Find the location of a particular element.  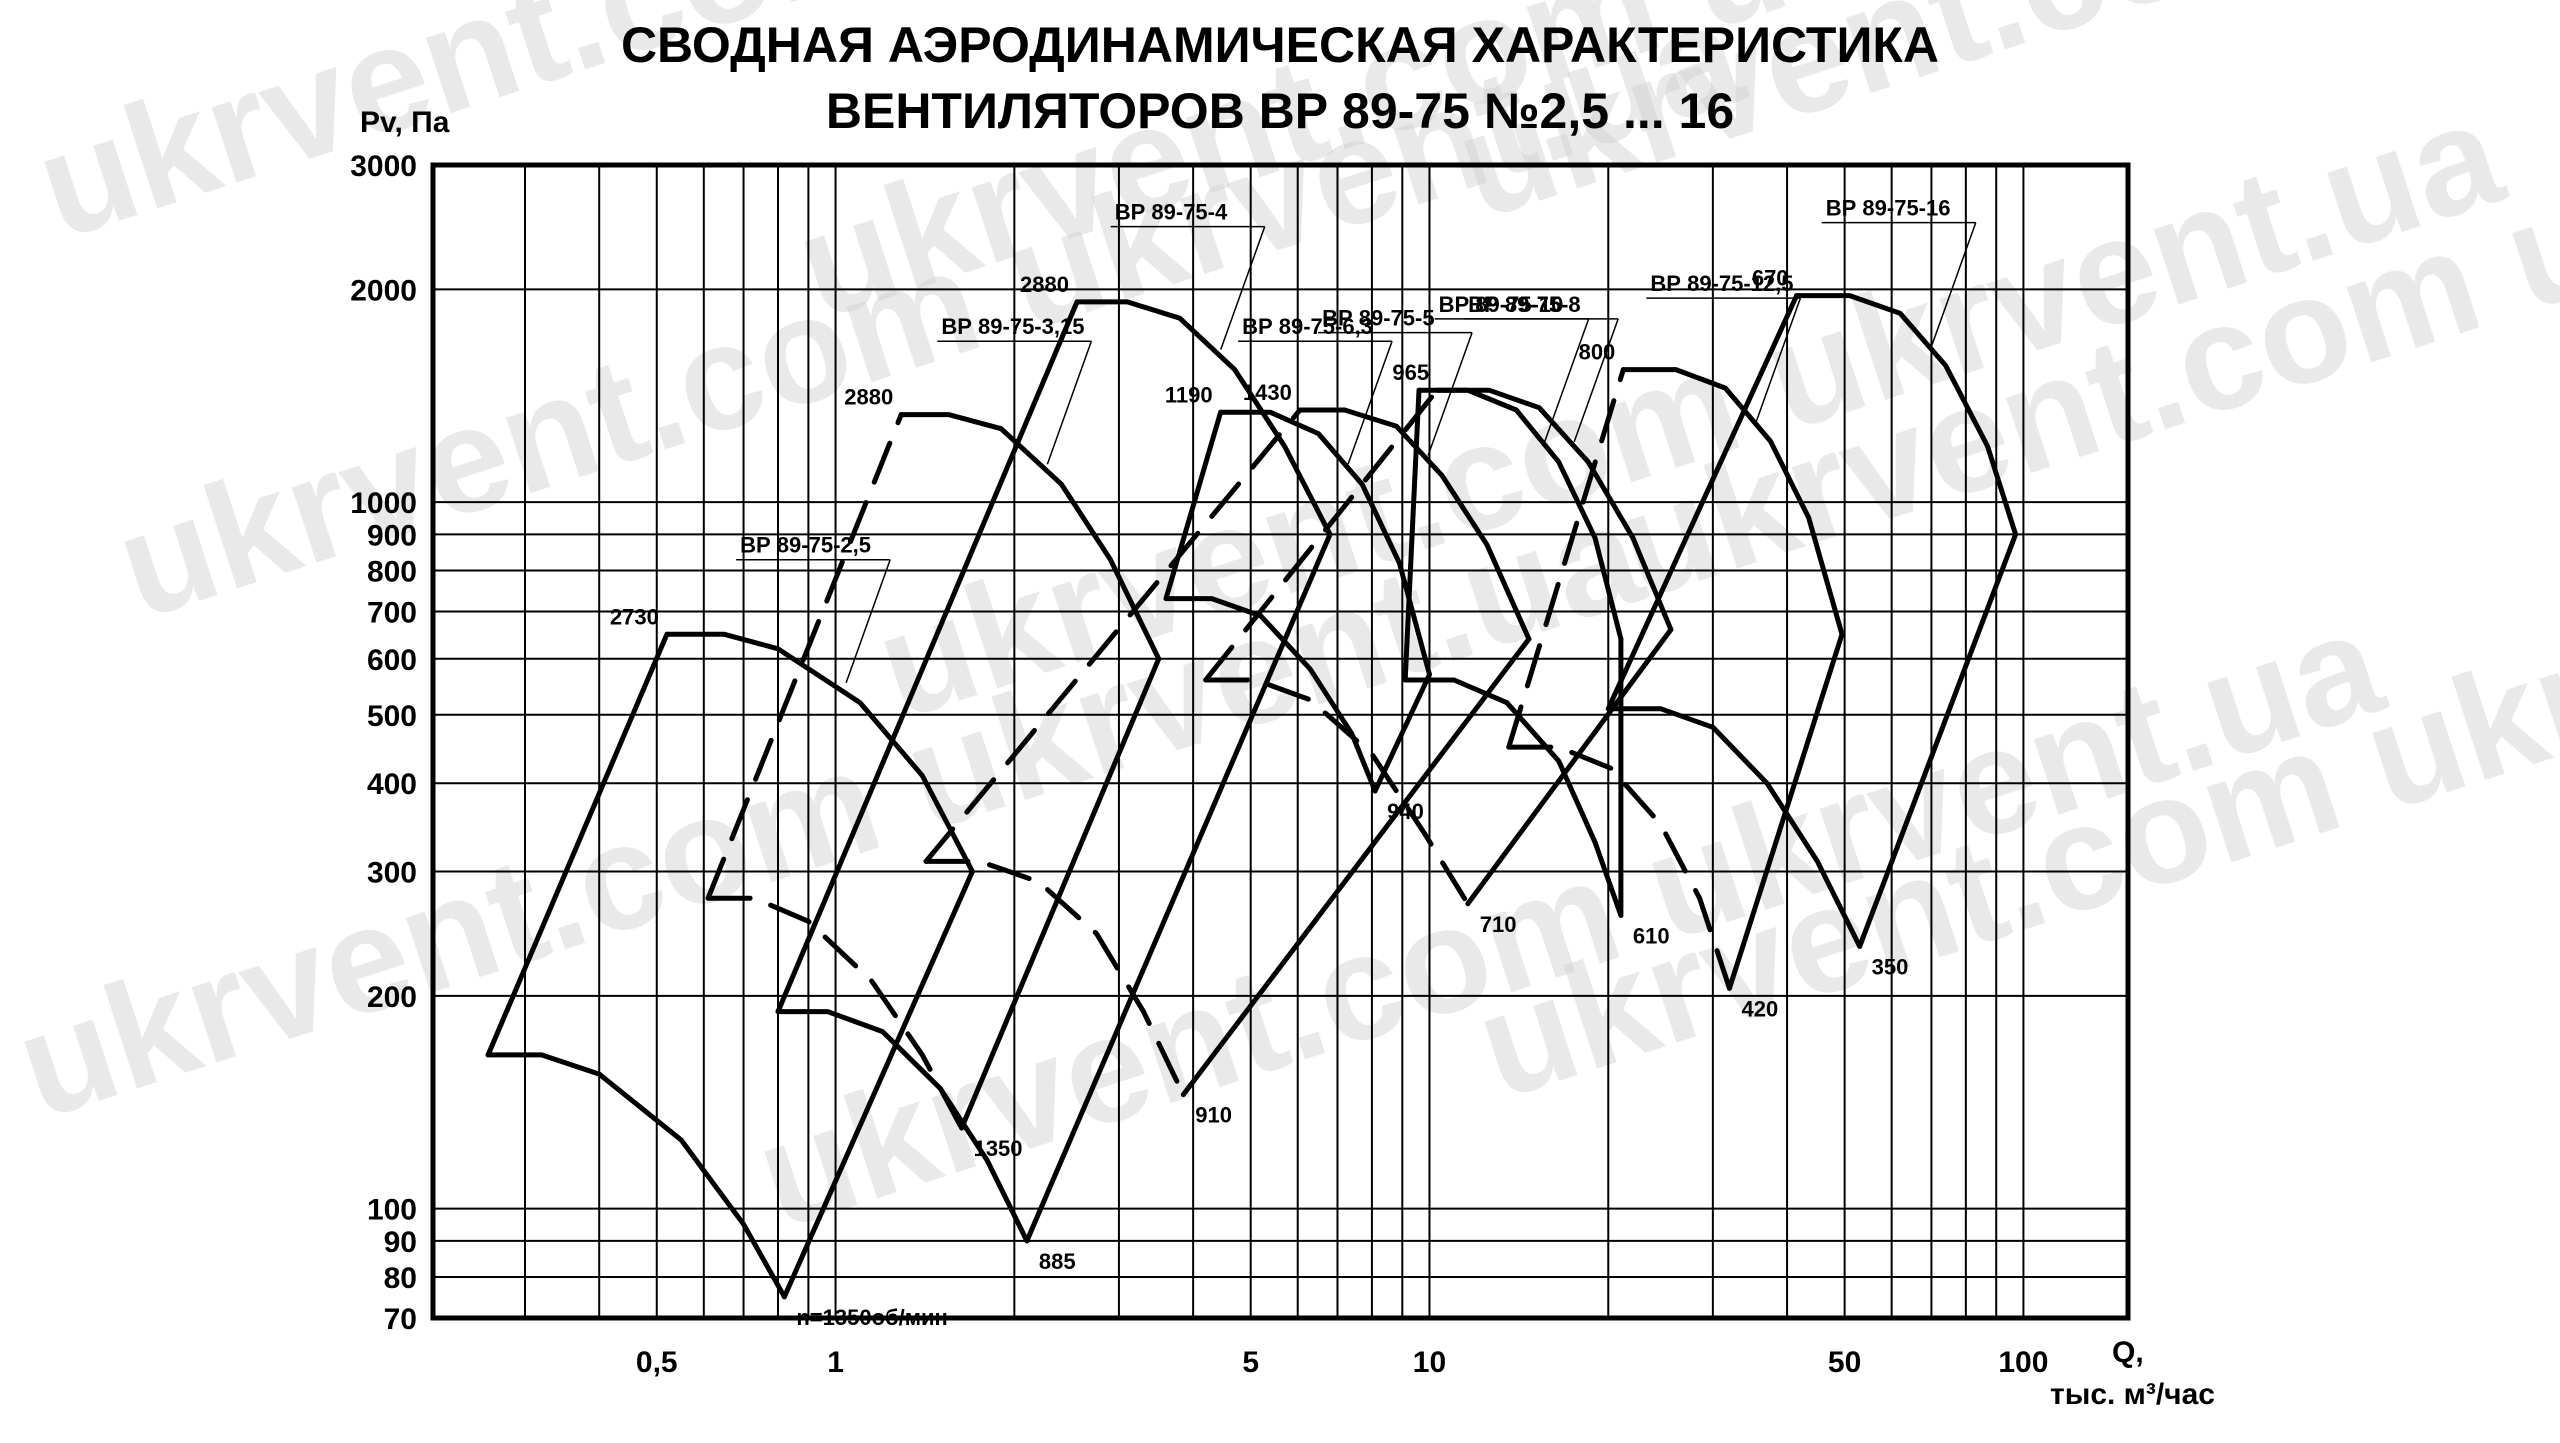

data-label-low-speed: 610 is located at coordinates (1651, 935).